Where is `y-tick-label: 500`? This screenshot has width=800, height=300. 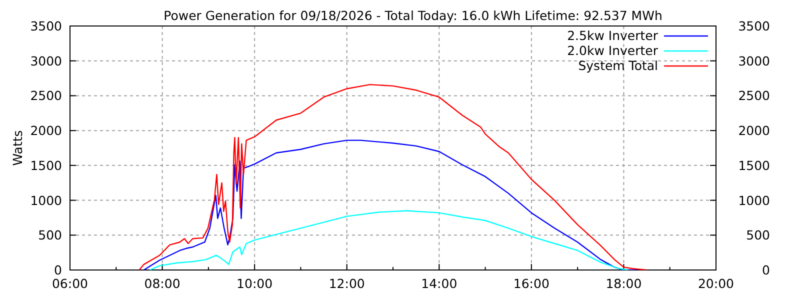 y-tick-label: 500 is located at coordinates (50, 235).